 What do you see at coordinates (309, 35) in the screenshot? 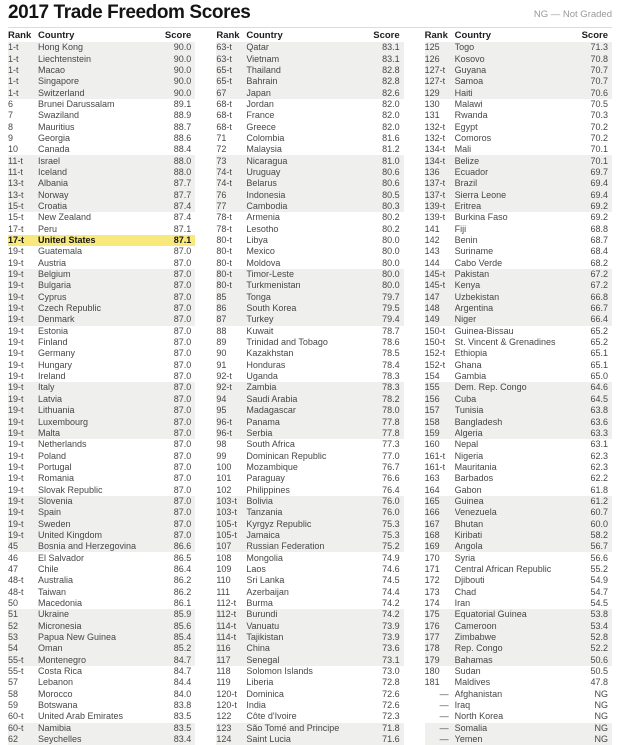
I see `column-header: Rank Country Score` at bounding box center [309, 35].